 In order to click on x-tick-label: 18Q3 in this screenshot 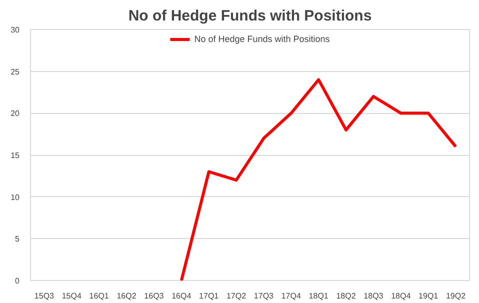, I will do `click(374, 296)`.